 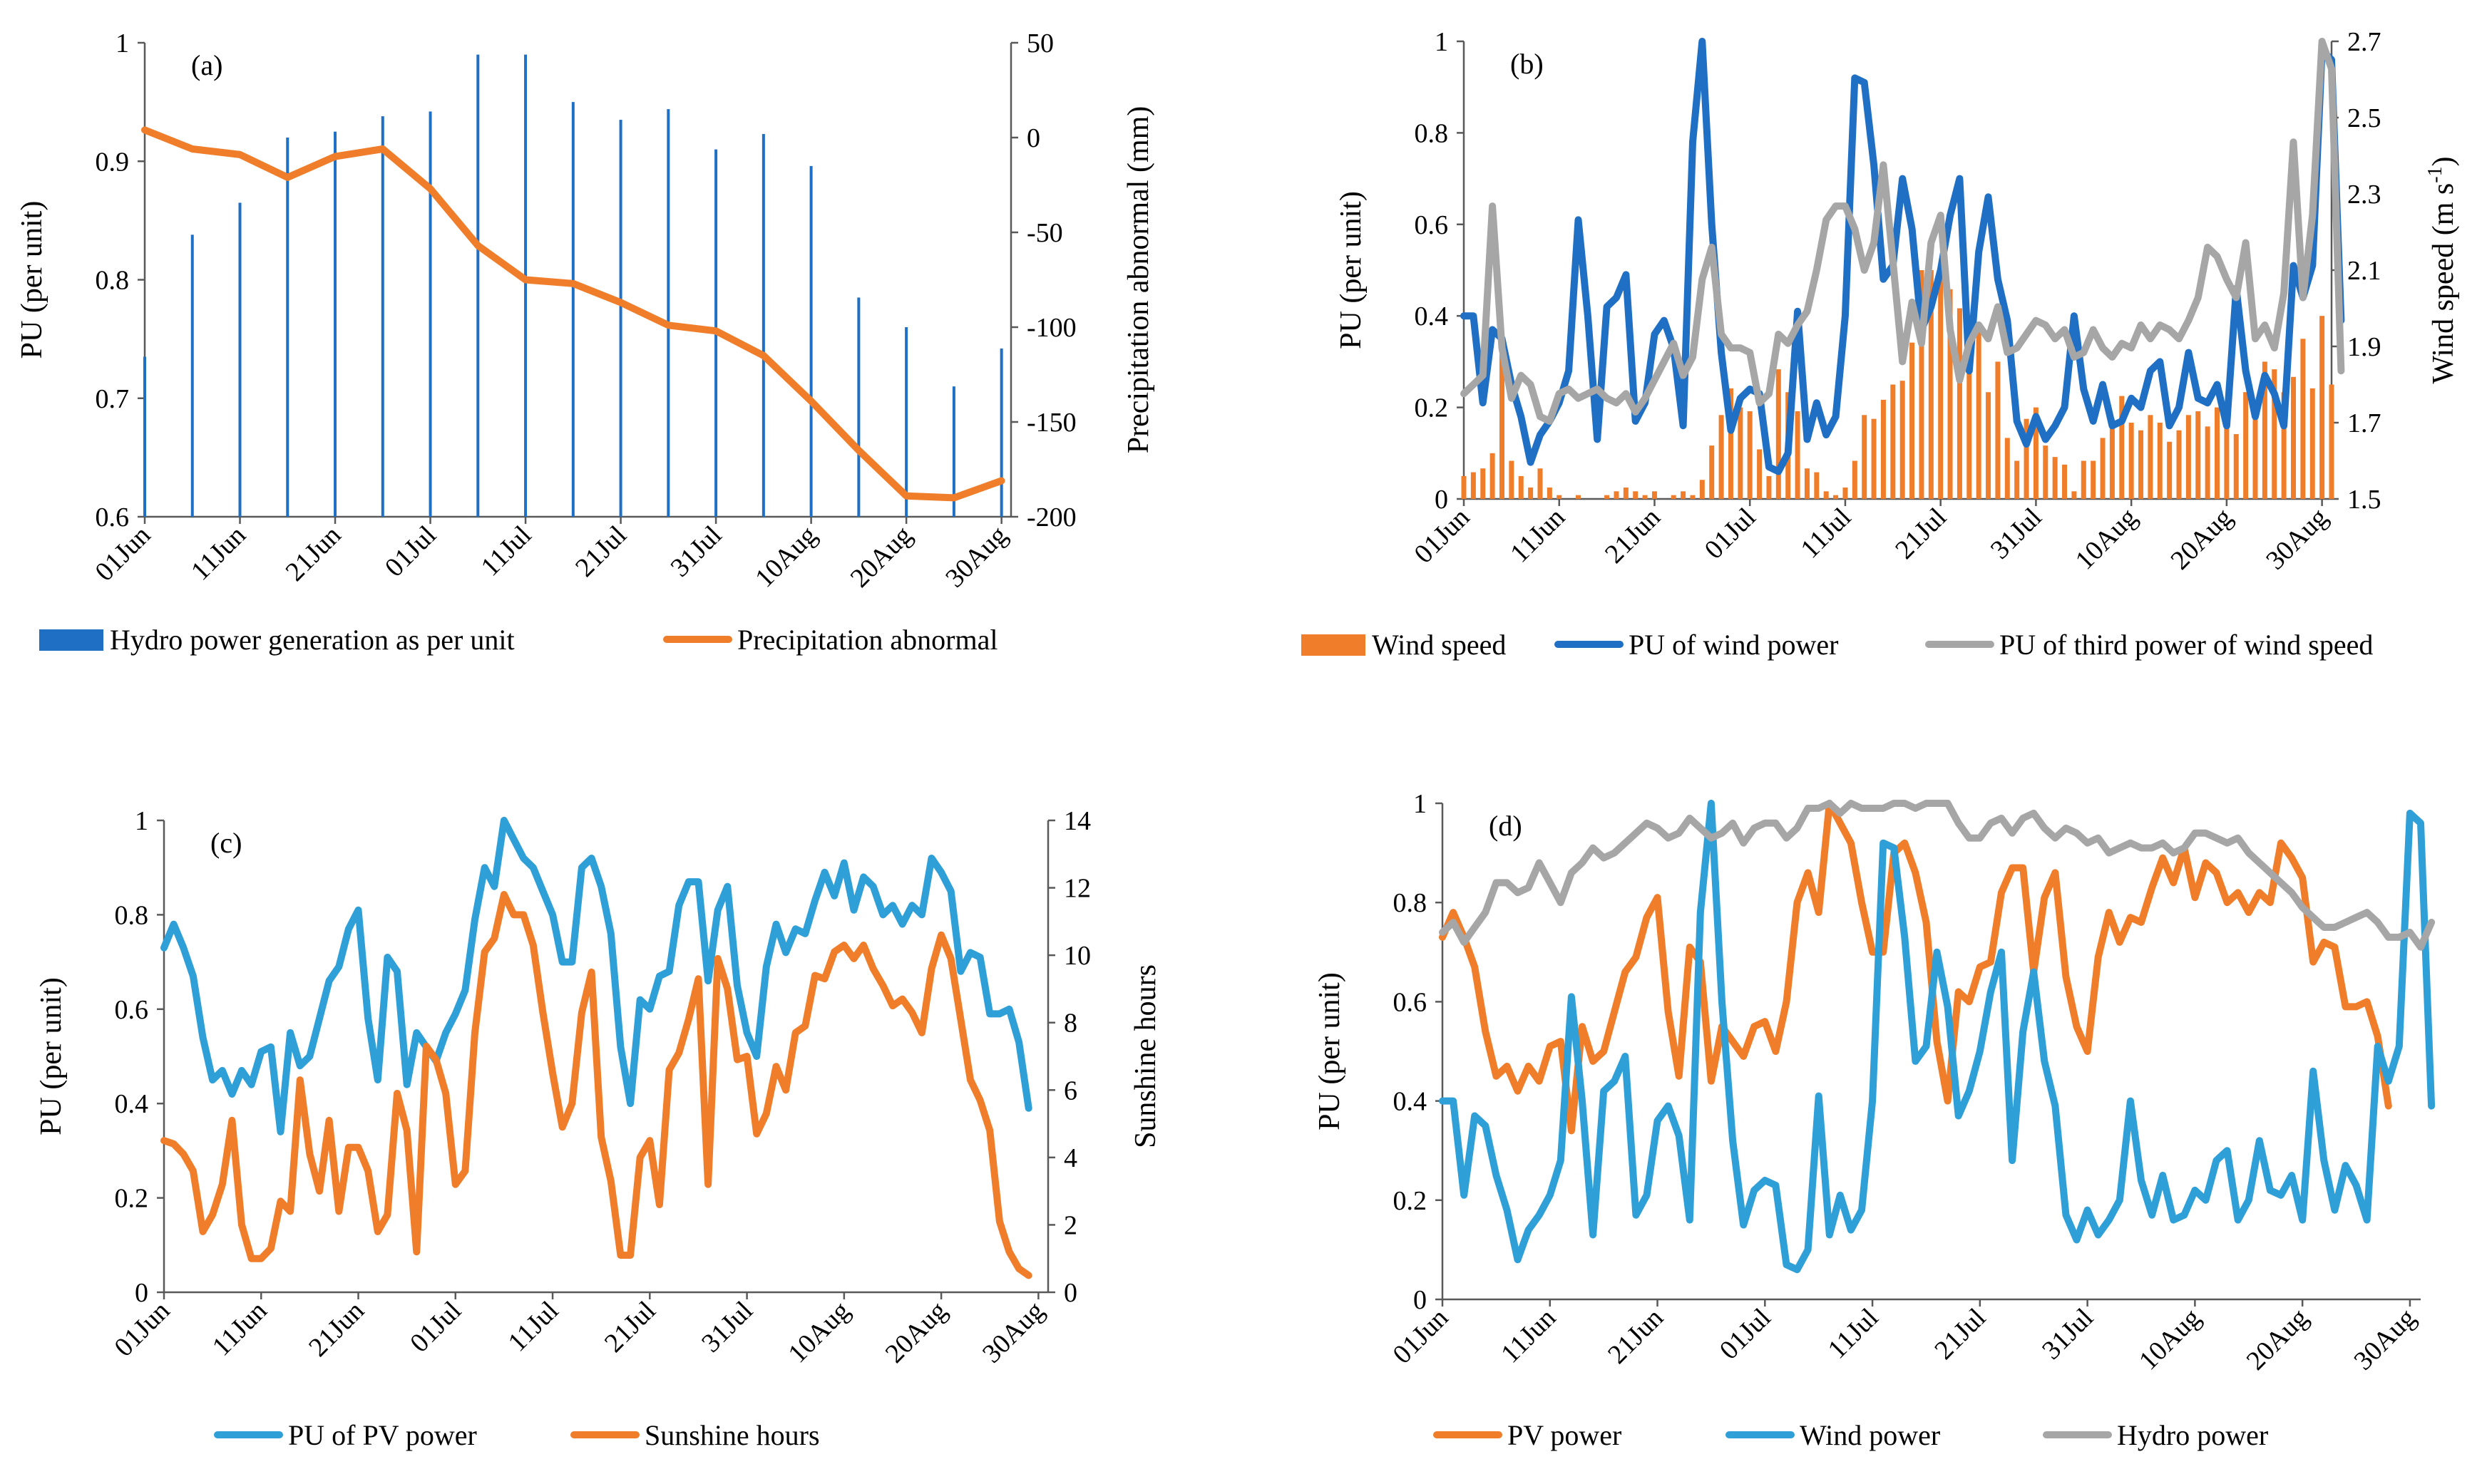 What do you see at coordinates (71, 640) in the screenshot?
I see `legend-swatch` at bounding box center [71, 640].